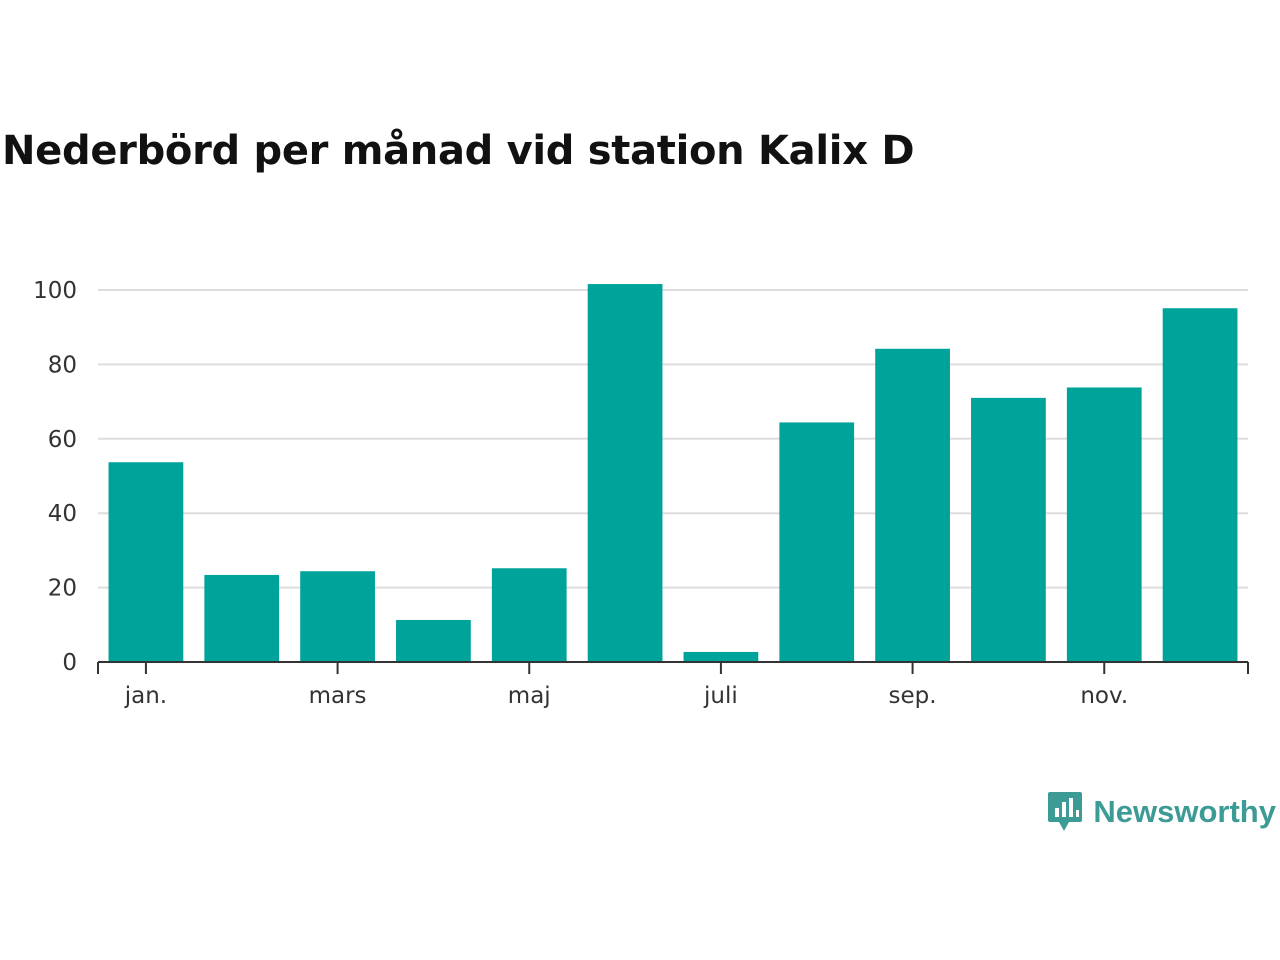  Describe the element at coordinates (62, 589) in the screenshot. I see `y-tick-label: 20` at that location.